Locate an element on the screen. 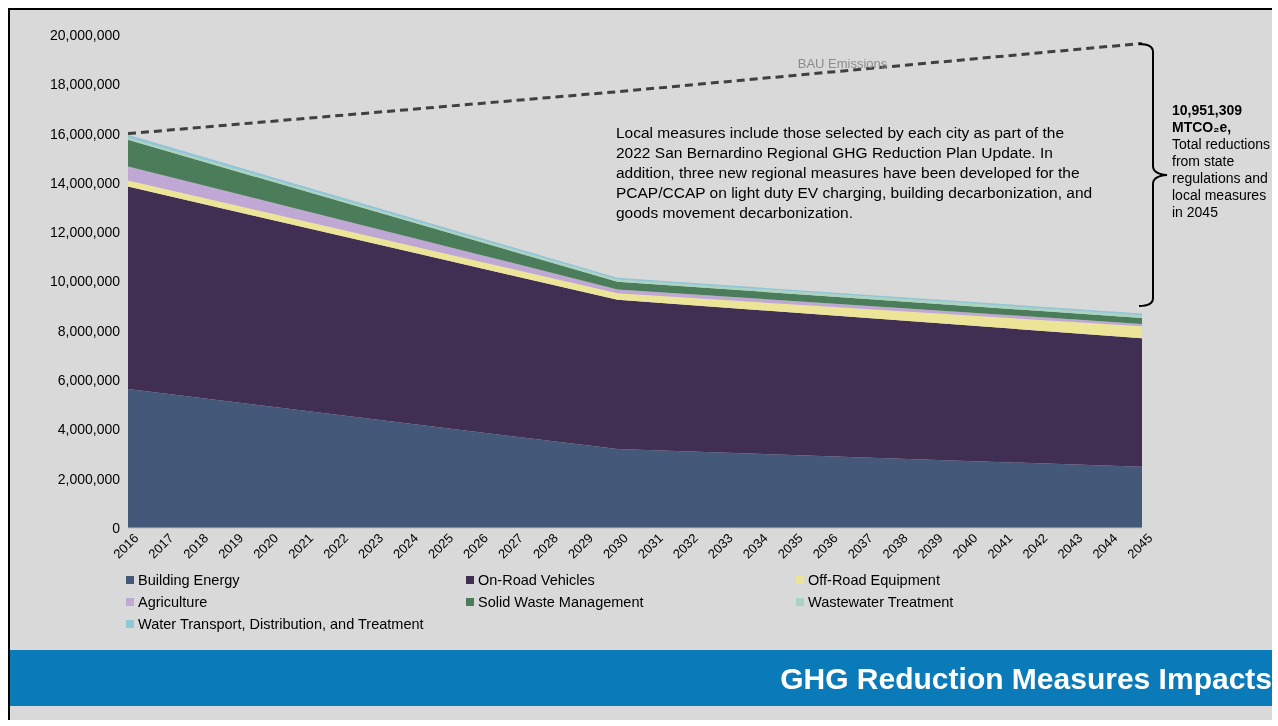  y-tick-label: 16,000,000 is located at coordinates (85, 133).